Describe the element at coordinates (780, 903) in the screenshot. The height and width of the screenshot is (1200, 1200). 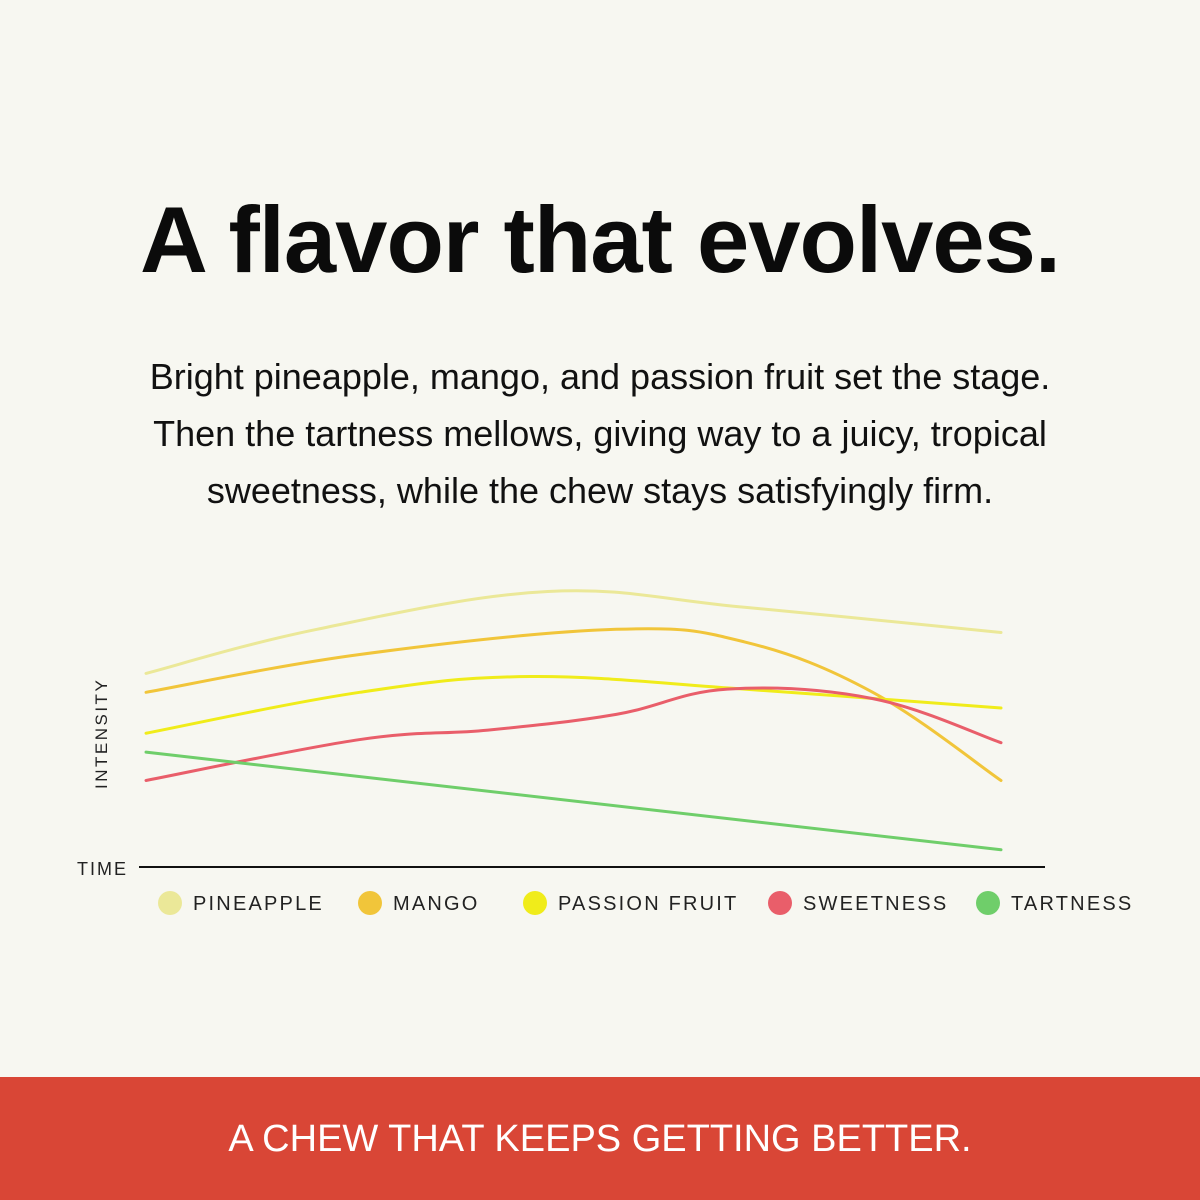
I see `legend-swatch-sweetness` at that location.